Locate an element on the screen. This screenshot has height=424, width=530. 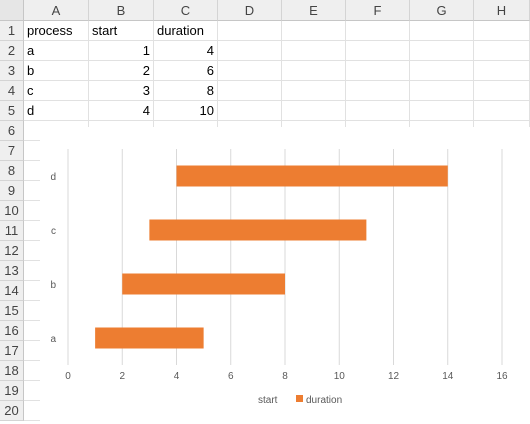
row-header-3: 3 is located at coordinates (12, 71).